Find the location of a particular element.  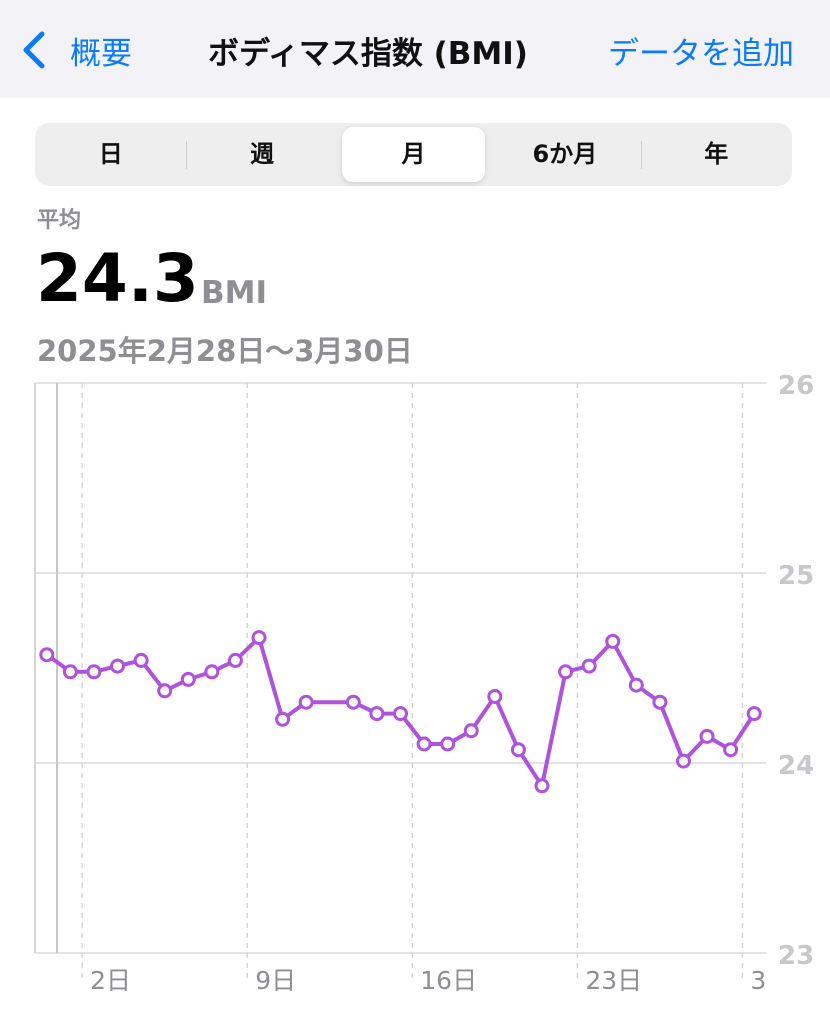

summary-value: 24.3 is located at coordinates (117, 278).